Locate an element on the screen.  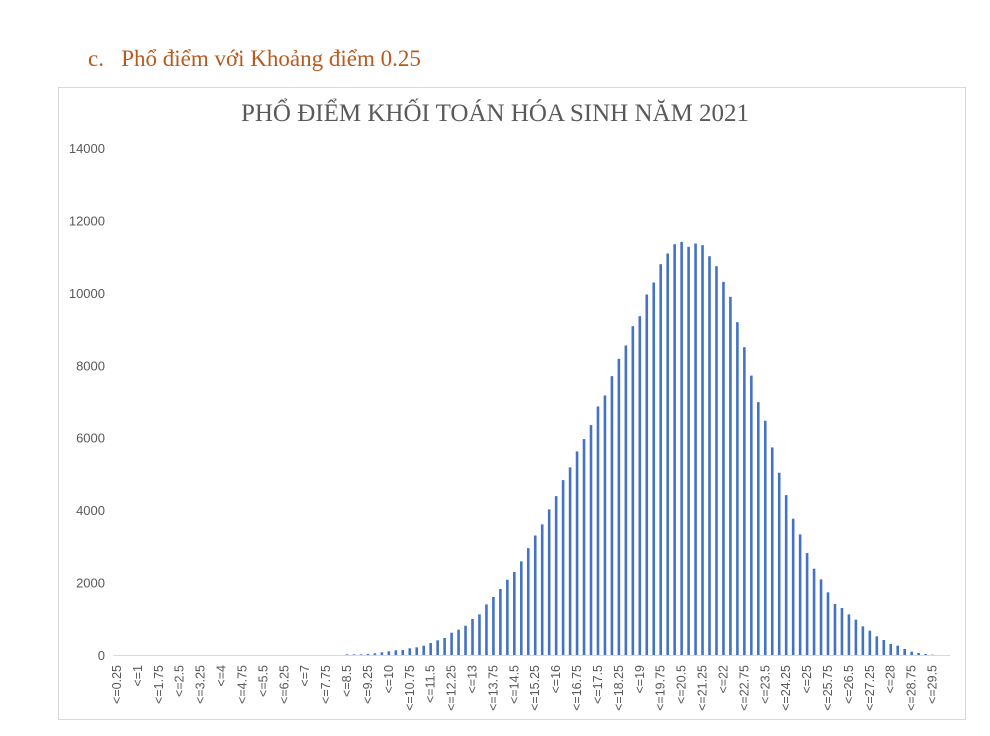
x-tick-label: <=0.25 is located at coordinates (117, 684).